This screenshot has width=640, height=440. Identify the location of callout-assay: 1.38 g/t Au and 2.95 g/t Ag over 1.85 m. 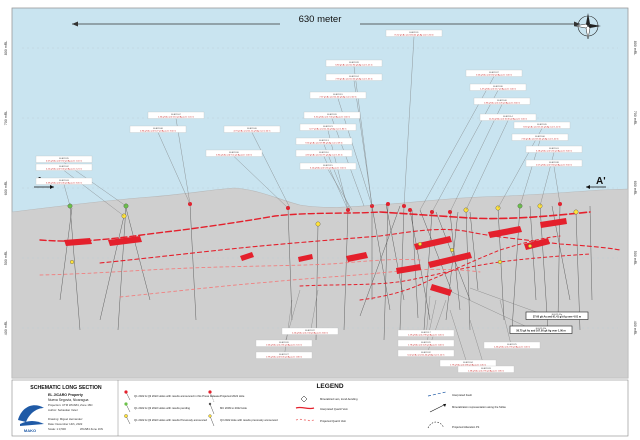
(486, 371).